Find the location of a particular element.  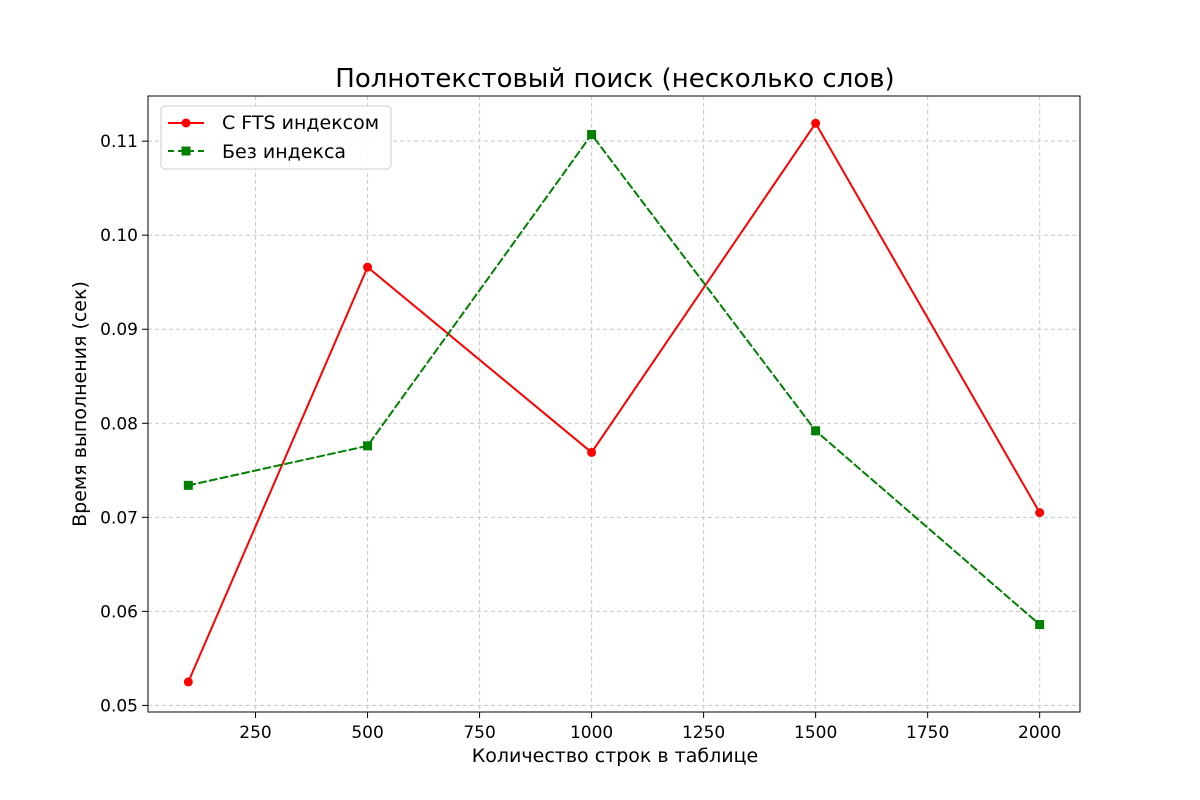

legend-marker-with-fts-index is located at coordinates (186, 123).